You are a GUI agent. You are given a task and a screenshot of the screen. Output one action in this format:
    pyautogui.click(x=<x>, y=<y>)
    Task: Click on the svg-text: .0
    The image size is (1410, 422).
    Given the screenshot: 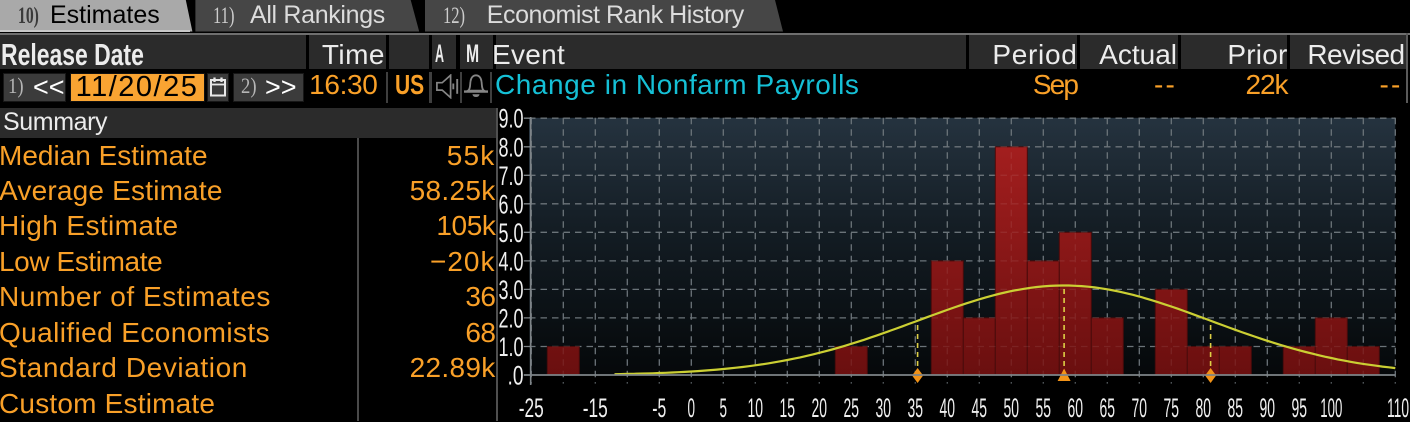 What is the action you would take?
    pyautogui.click(x=516, y=376)
    